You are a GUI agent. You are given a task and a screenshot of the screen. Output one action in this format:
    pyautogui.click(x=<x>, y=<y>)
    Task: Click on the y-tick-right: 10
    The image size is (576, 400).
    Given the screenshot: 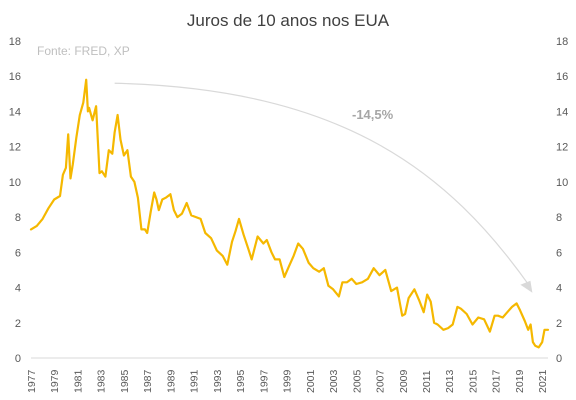 What is the action you would take?
    pyautogui.click(x=562, y=183)
    